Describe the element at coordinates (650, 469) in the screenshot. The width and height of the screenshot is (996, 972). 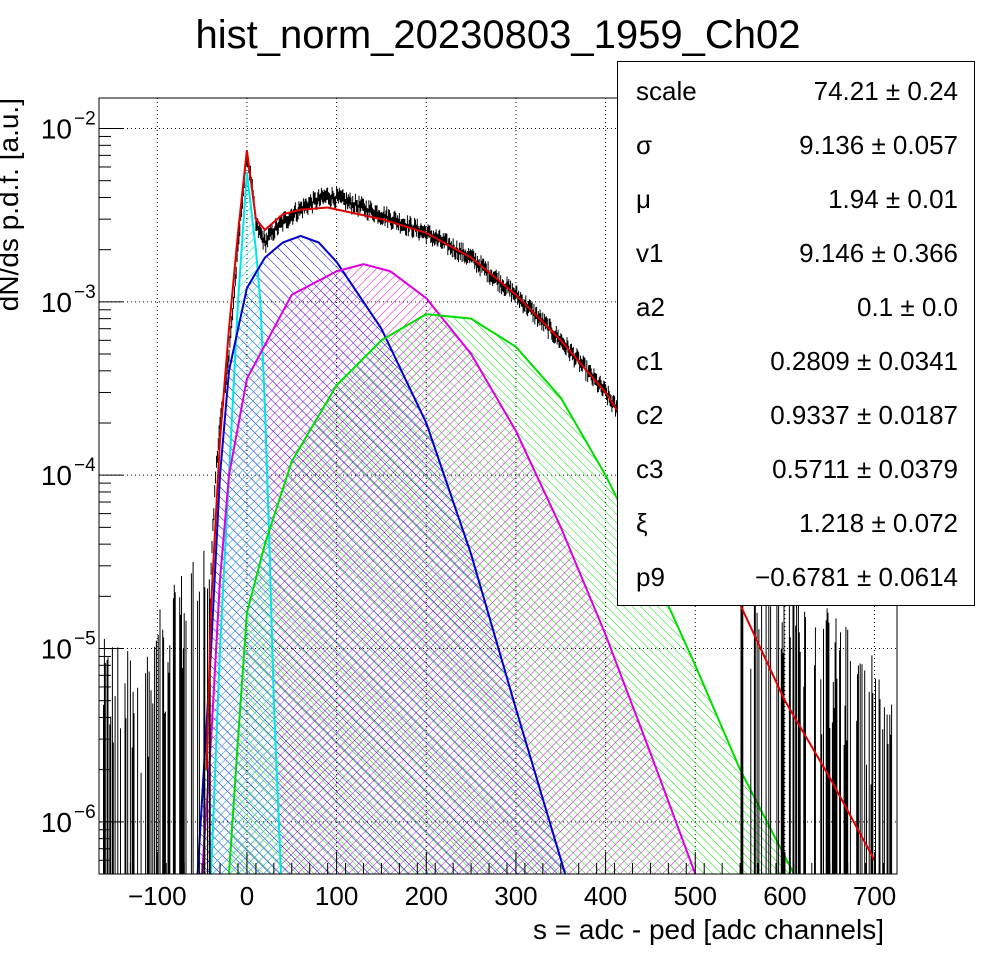
I see `fit-parameter-name: c3` at that location.